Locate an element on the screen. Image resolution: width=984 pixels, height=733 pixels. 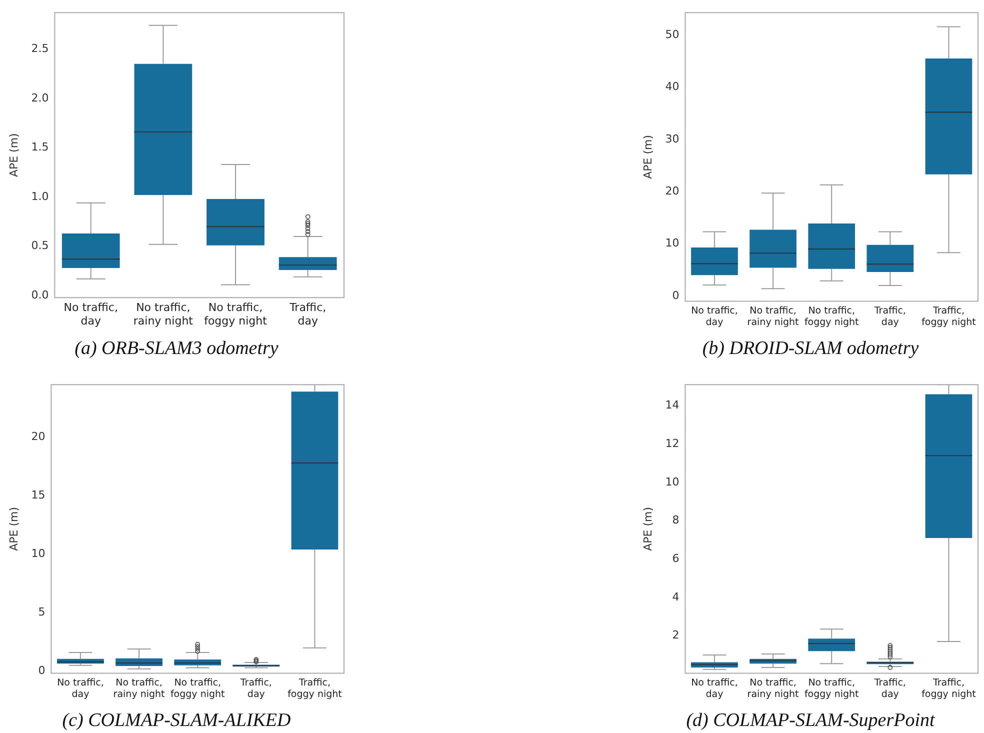
y-tick-label: 12 is located at coordinates (672, 443).